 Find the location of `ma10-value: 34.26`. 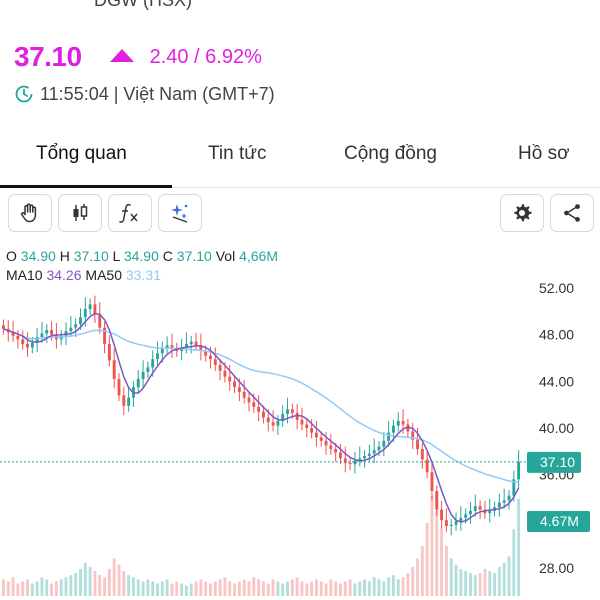

ma10-value: 34.26 is located at coordinates (64, 275).